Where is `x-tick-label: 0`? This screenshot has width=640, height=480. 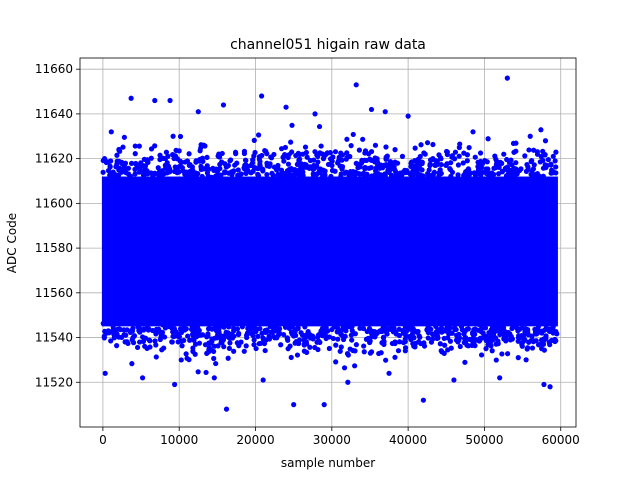
x-tick-label: 0 is located at coordinates (103, 440).